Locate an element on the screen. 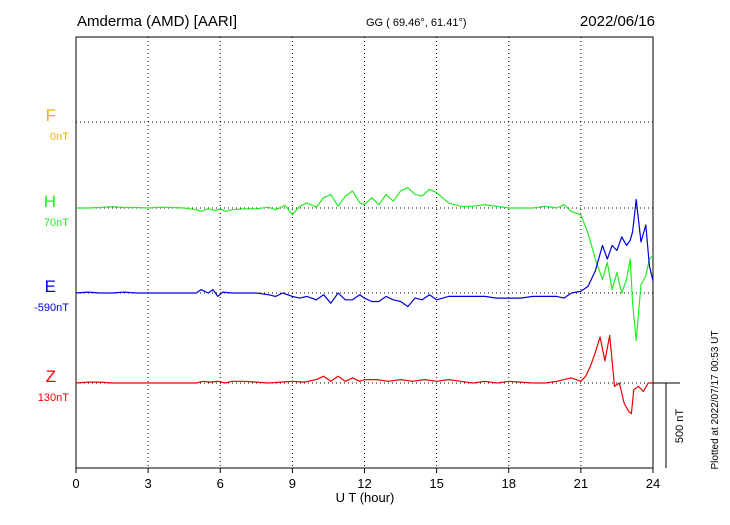 The height and width of the screenshot is (525, 730). x-axis: 0 3 6 9 12 15 18 21 24 is located at coordinates (366, 479).